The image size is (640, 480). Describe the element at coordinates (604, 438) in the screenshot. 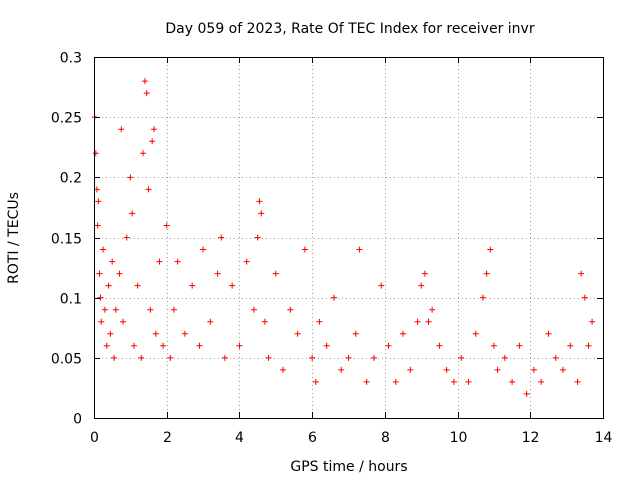

I see `x-tick-label: 14` at that location.